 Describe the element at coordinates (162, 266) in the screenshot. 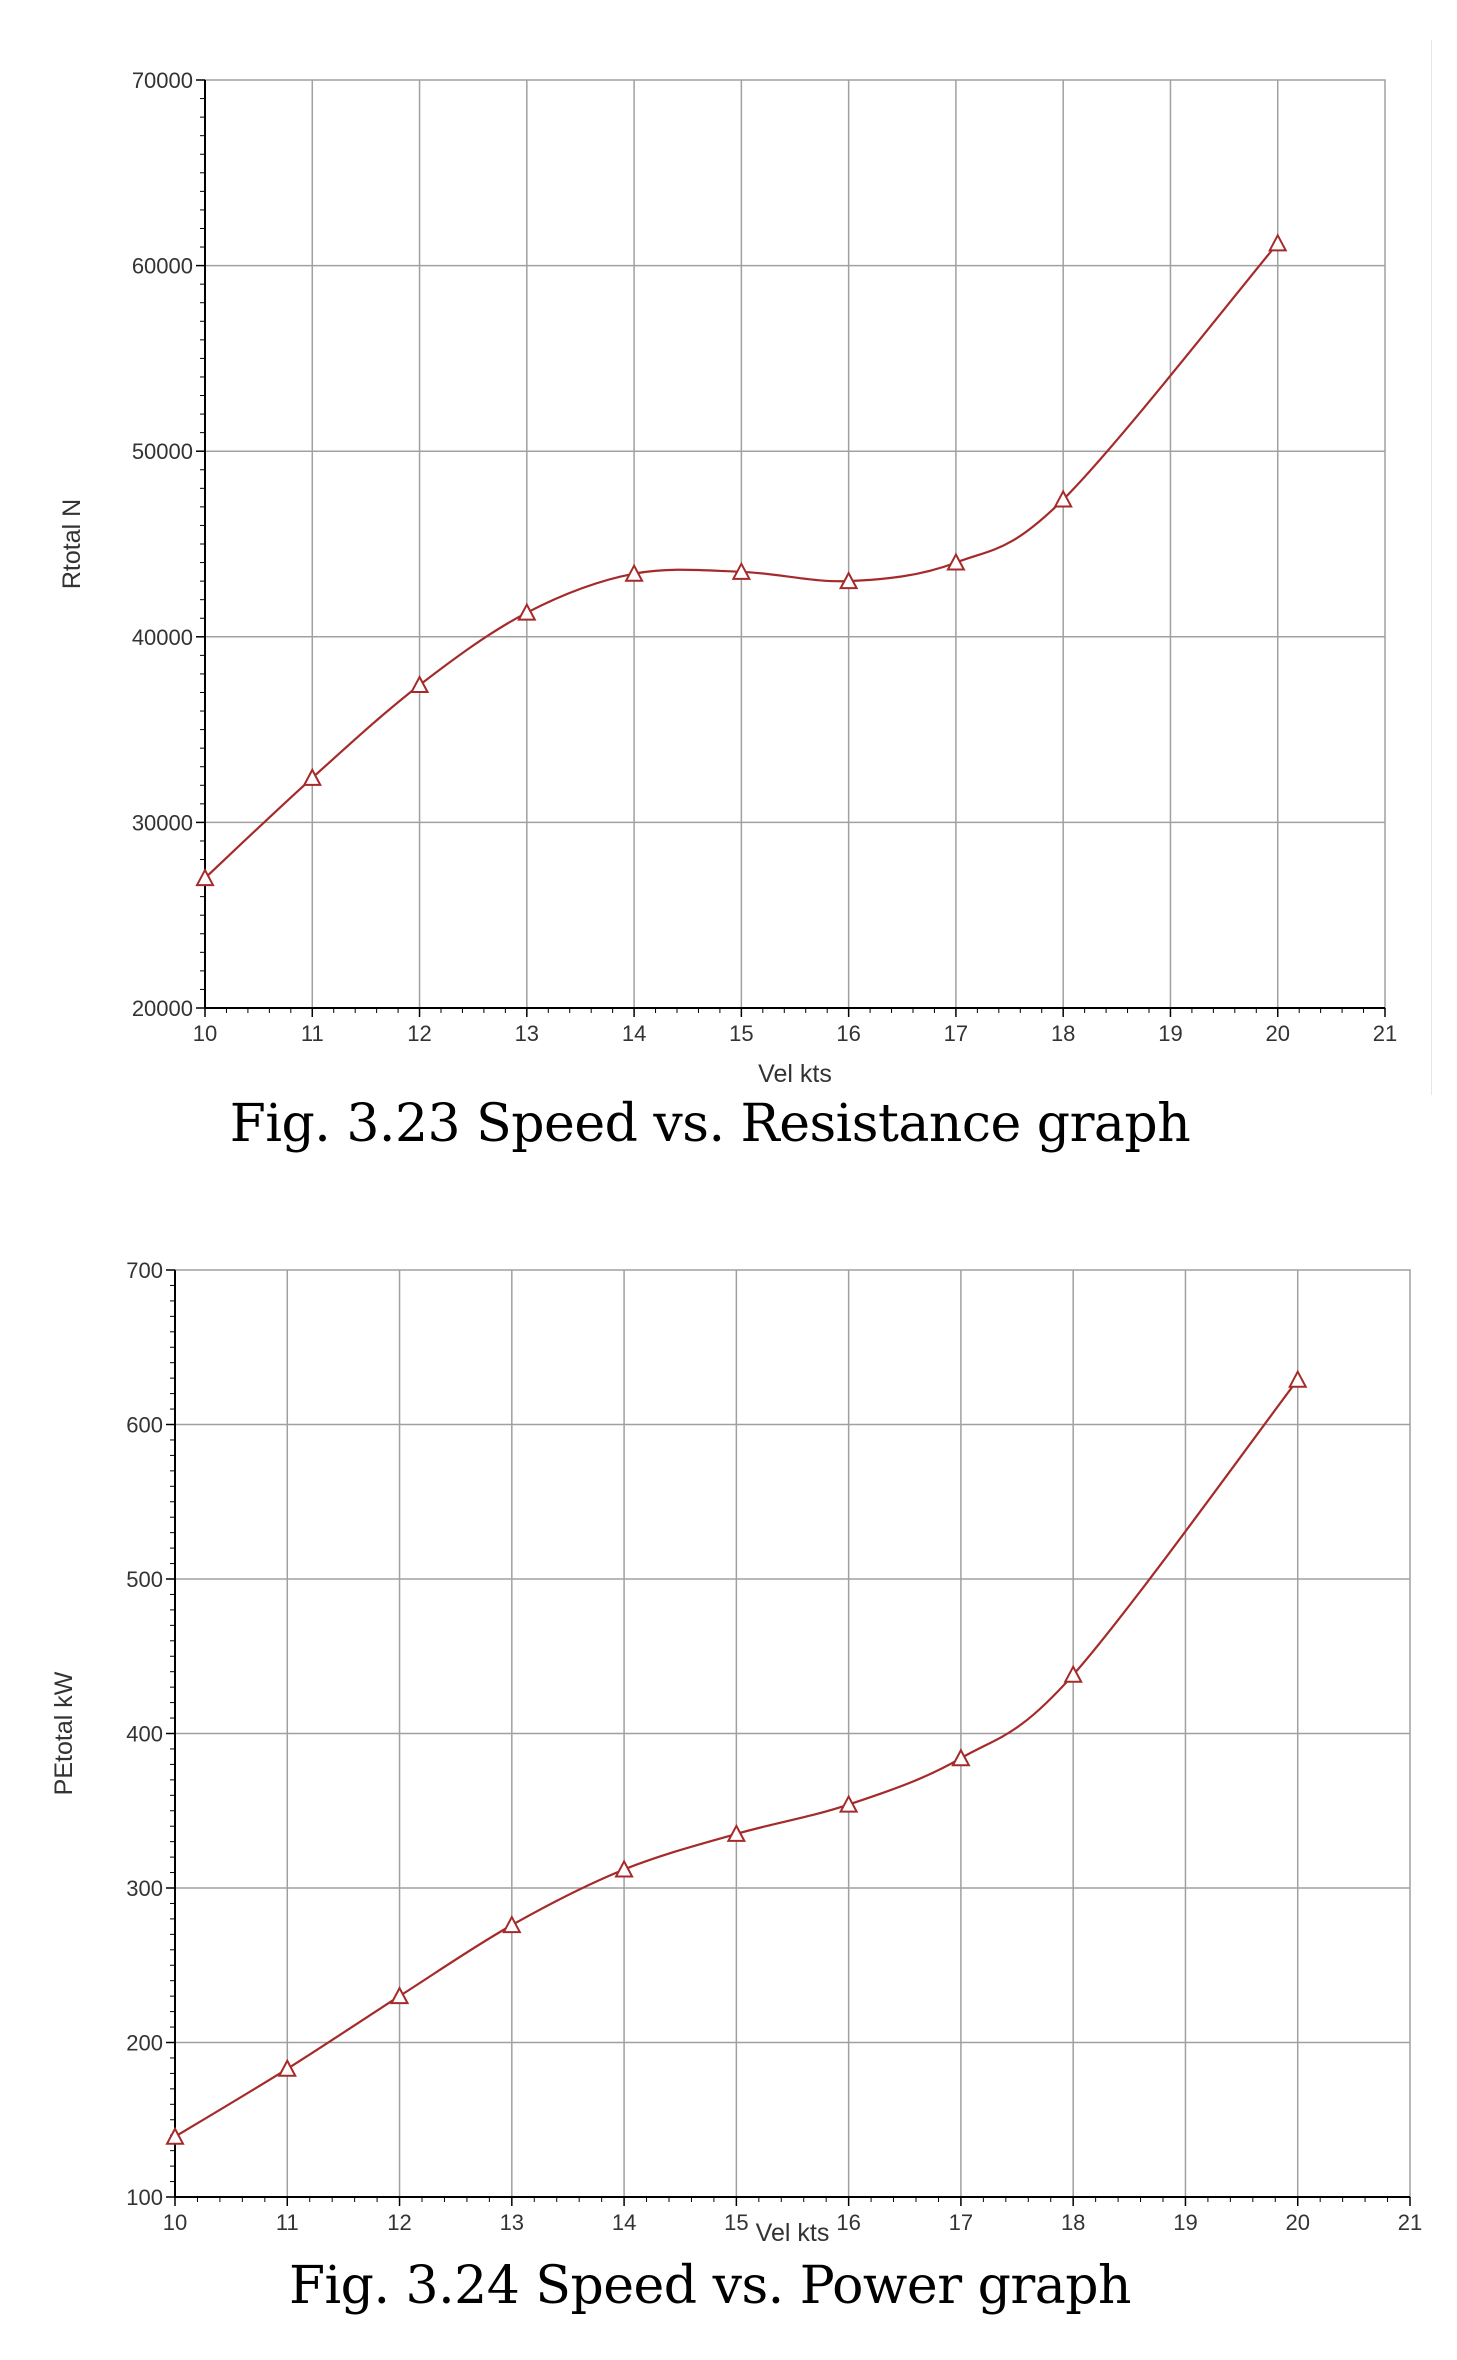

I see `y-tick-label: 60000` at that location.